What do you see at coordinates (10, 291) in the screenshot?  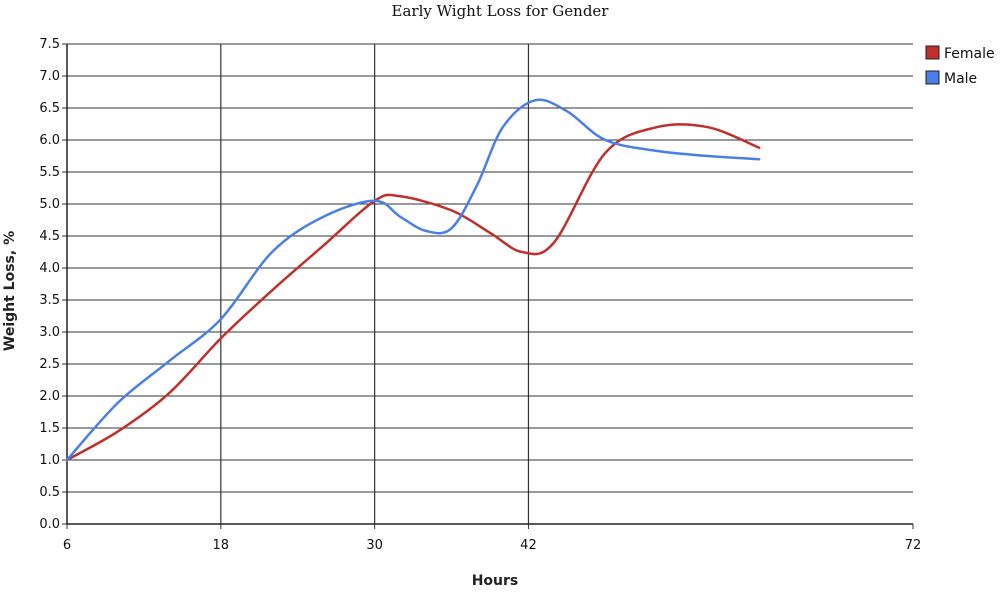 I see `y-axis-title: Weight Loss, %` at bounding box center [10, 291].